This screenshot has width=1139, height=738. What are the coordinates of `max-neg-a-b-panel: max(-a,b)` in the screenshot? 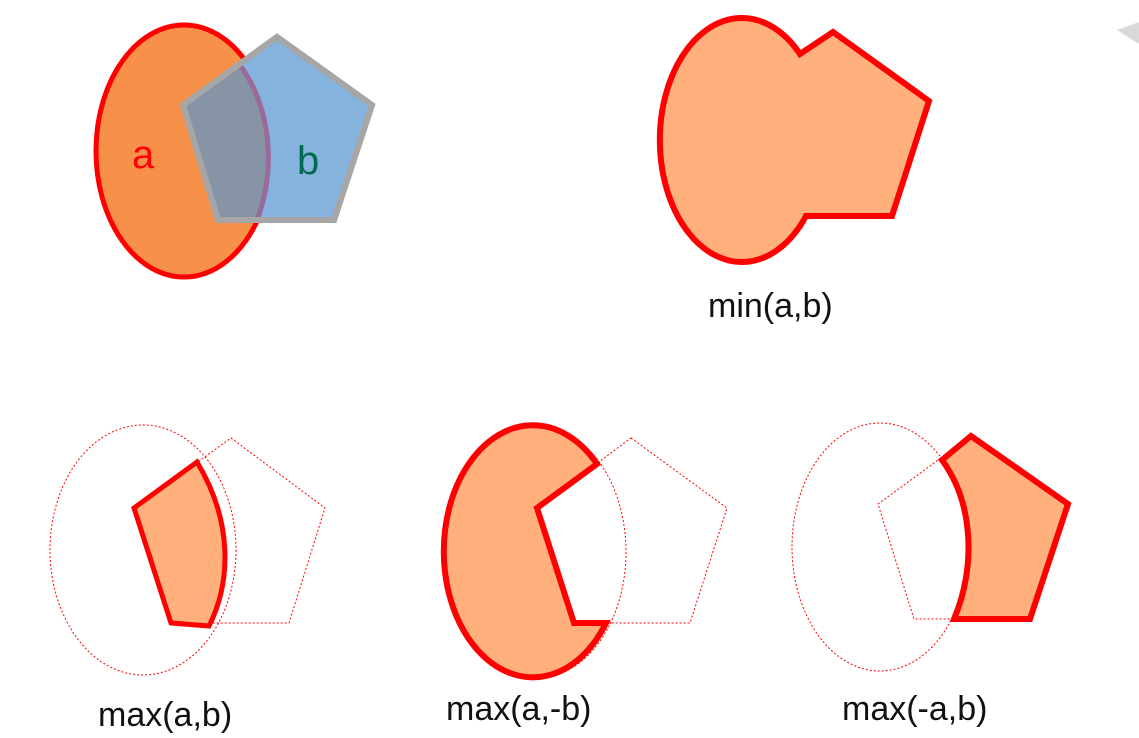 It's located at (931, 575).